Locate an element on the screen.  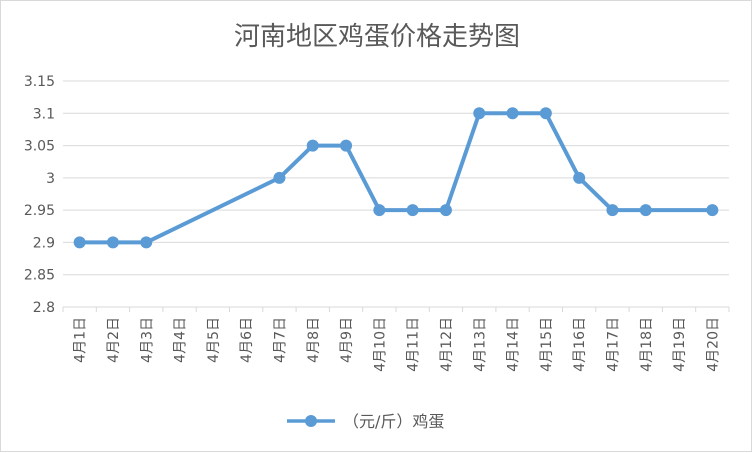
x-tick-label: 4月1日 is located at coordinates (81, 340).